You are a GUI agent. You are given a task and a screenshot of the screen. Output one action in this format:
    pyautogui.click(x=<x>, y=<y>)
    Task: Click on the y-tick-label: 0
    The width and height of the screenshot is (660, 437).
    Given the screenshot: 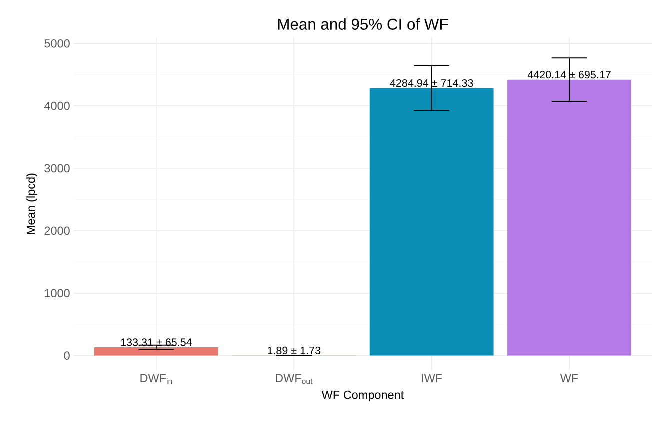 What is the action you would take?
    pyautogui.click(x=67, y=356)
    